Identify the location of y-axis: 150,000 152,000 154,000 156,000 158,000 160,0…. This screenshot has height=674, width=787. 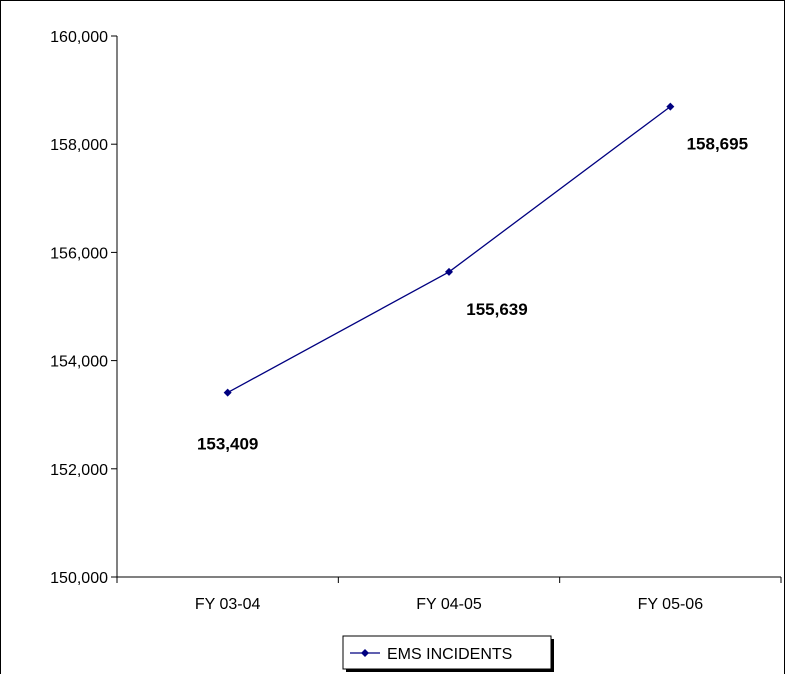
(84, 308).